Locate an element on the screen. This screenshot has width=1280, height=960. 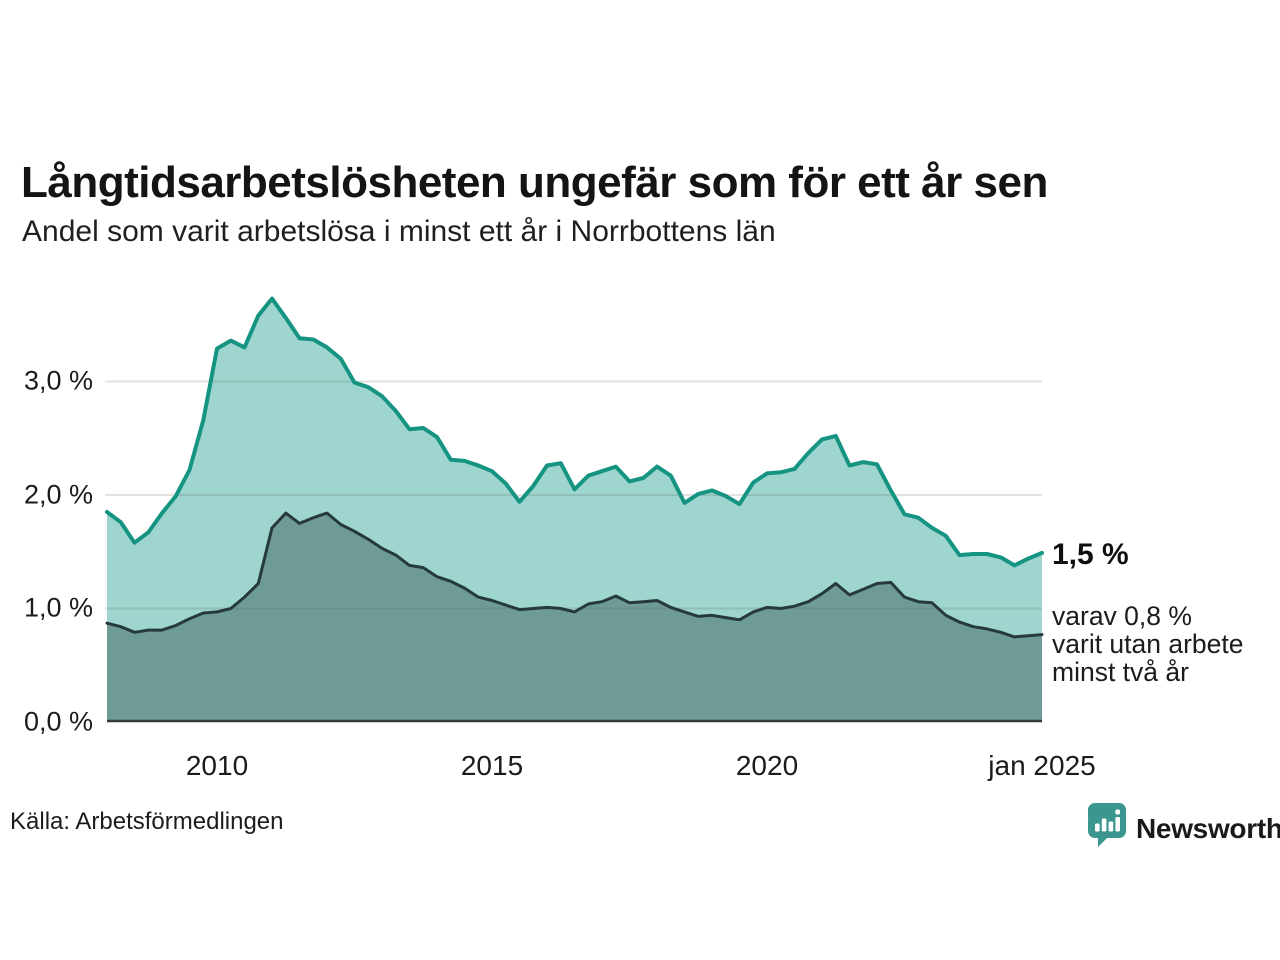
y-tick-label: 0,0 % is located at coordinates (58, 721).